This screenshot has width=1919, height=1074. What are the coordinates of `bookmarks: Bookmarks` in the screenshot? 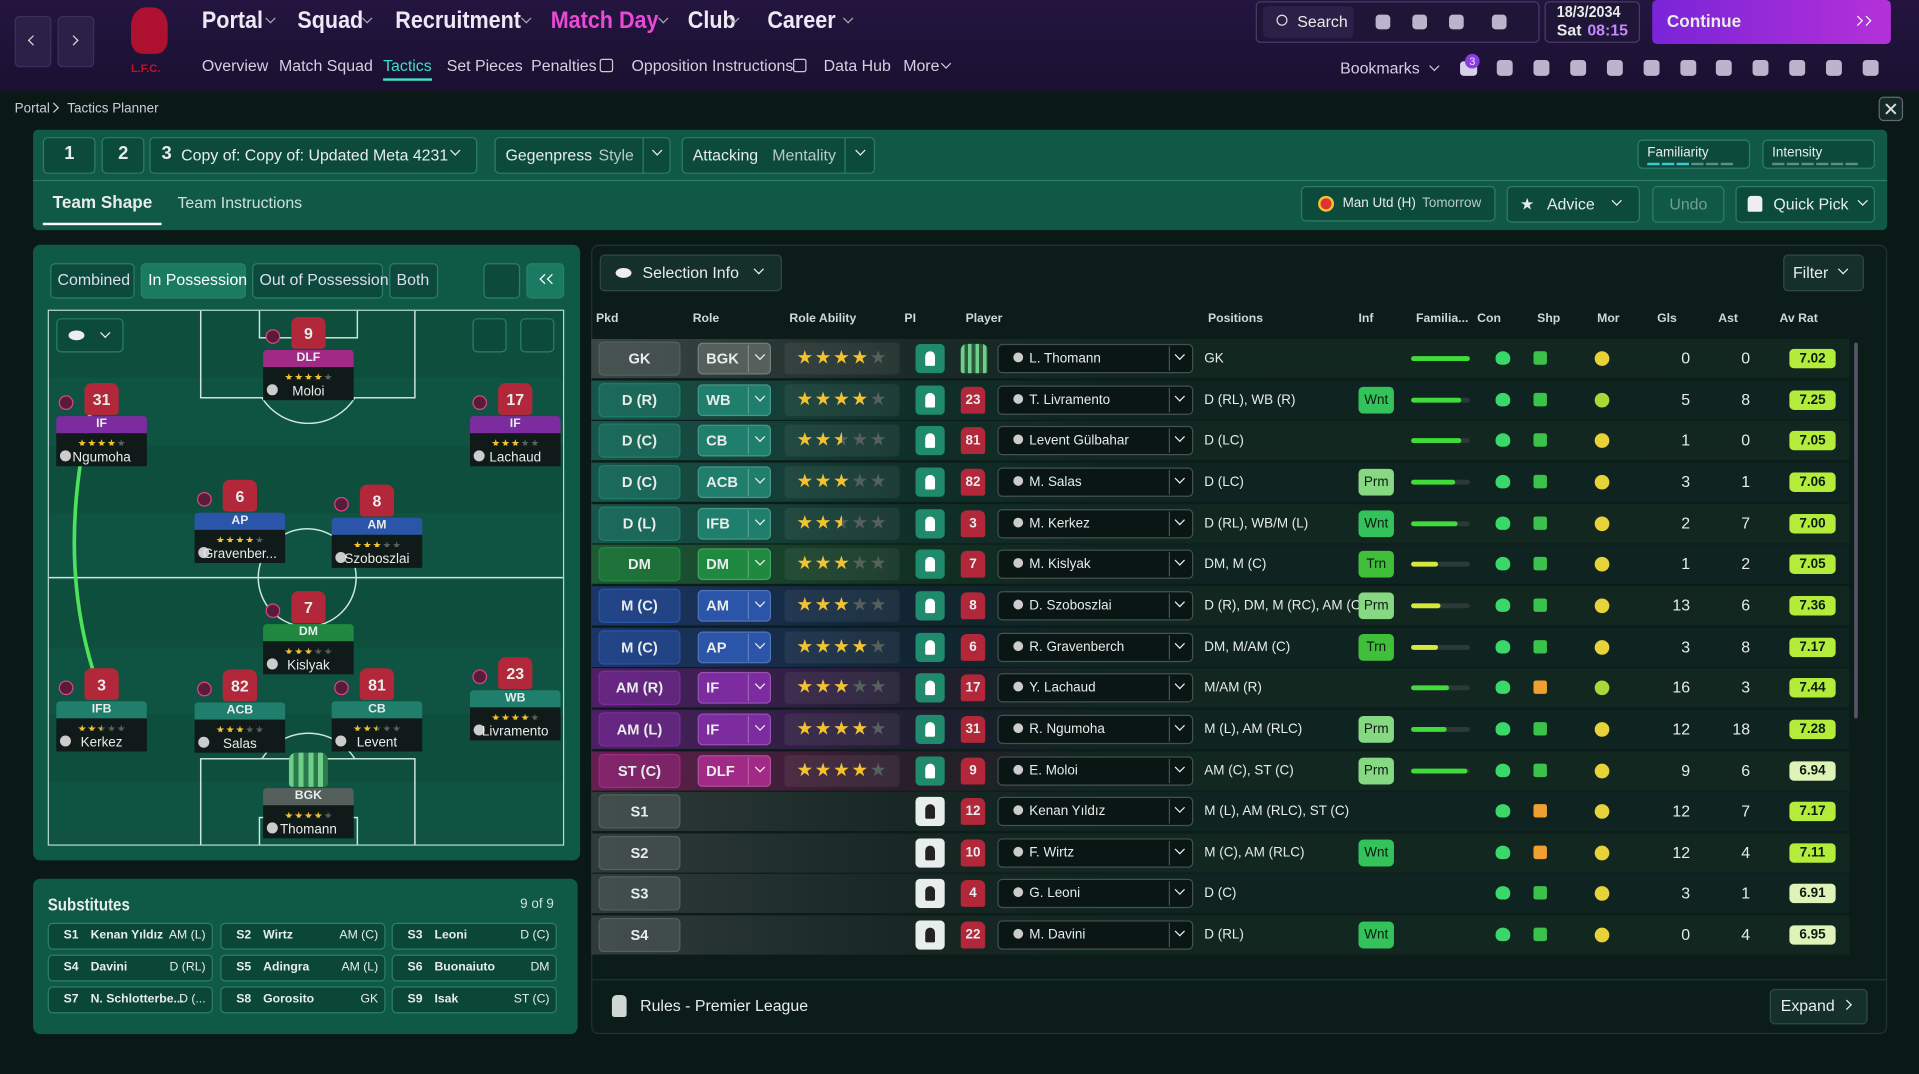 It's located at (1380, 68).